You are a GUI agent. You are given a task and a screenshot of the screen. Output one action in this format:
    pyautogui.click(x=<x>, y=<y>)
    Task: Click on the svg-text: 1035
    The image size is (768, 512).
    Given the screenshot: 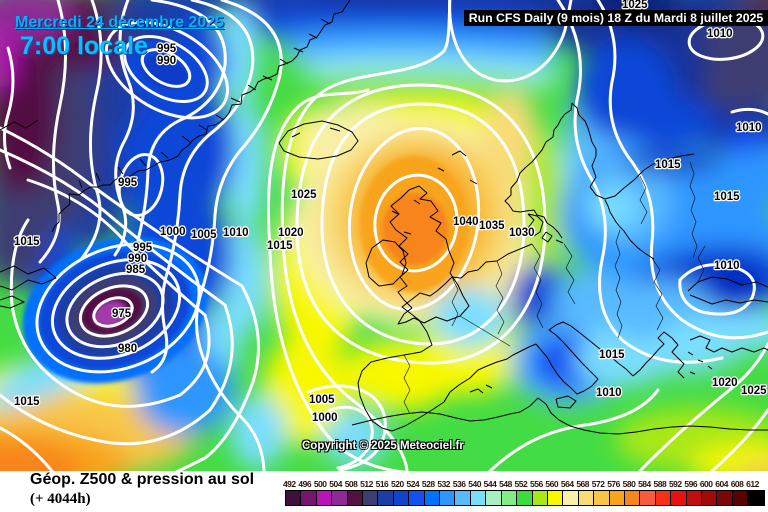 What is the action you would take?
    pyautogui.click(x=492, y=226)
    